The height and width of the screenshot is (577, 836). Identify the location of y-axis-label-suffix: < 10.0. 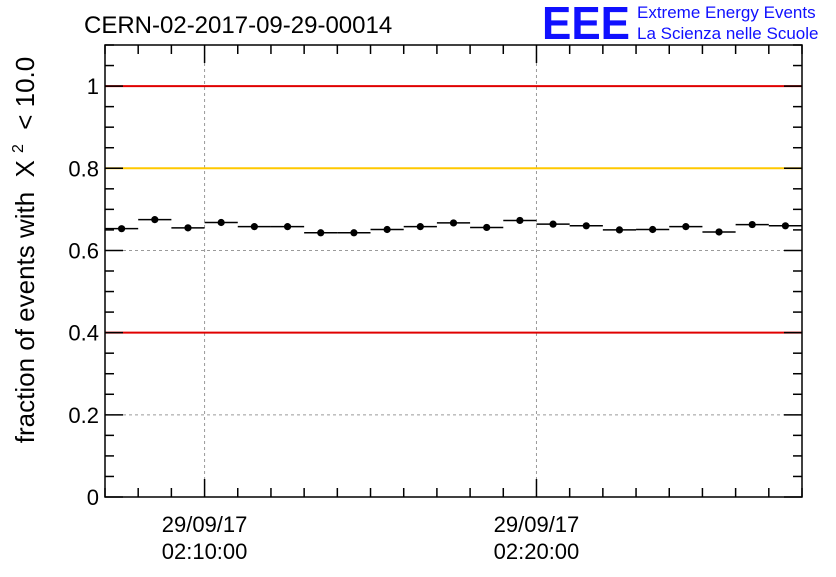
(25, 93).